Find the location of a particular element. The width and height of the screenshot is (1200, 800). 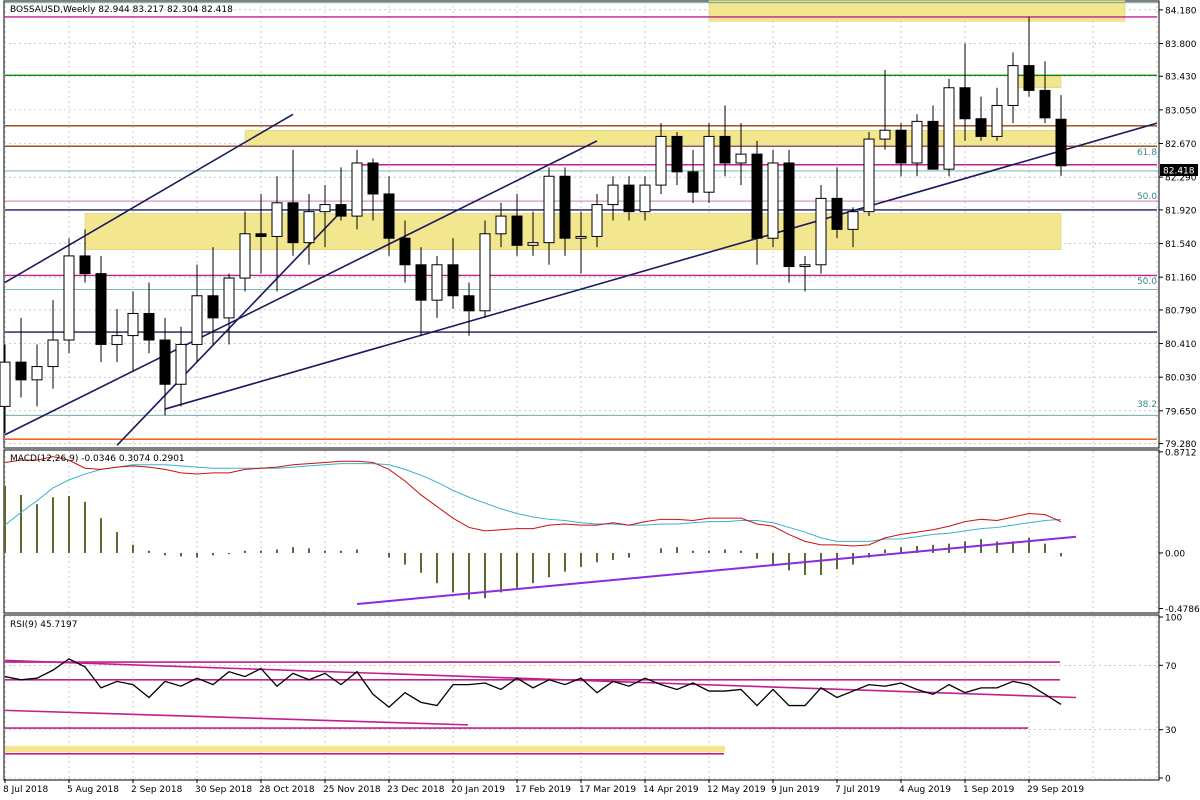

rsi-axis-label: 0 is located at coordinates (1168, 780).